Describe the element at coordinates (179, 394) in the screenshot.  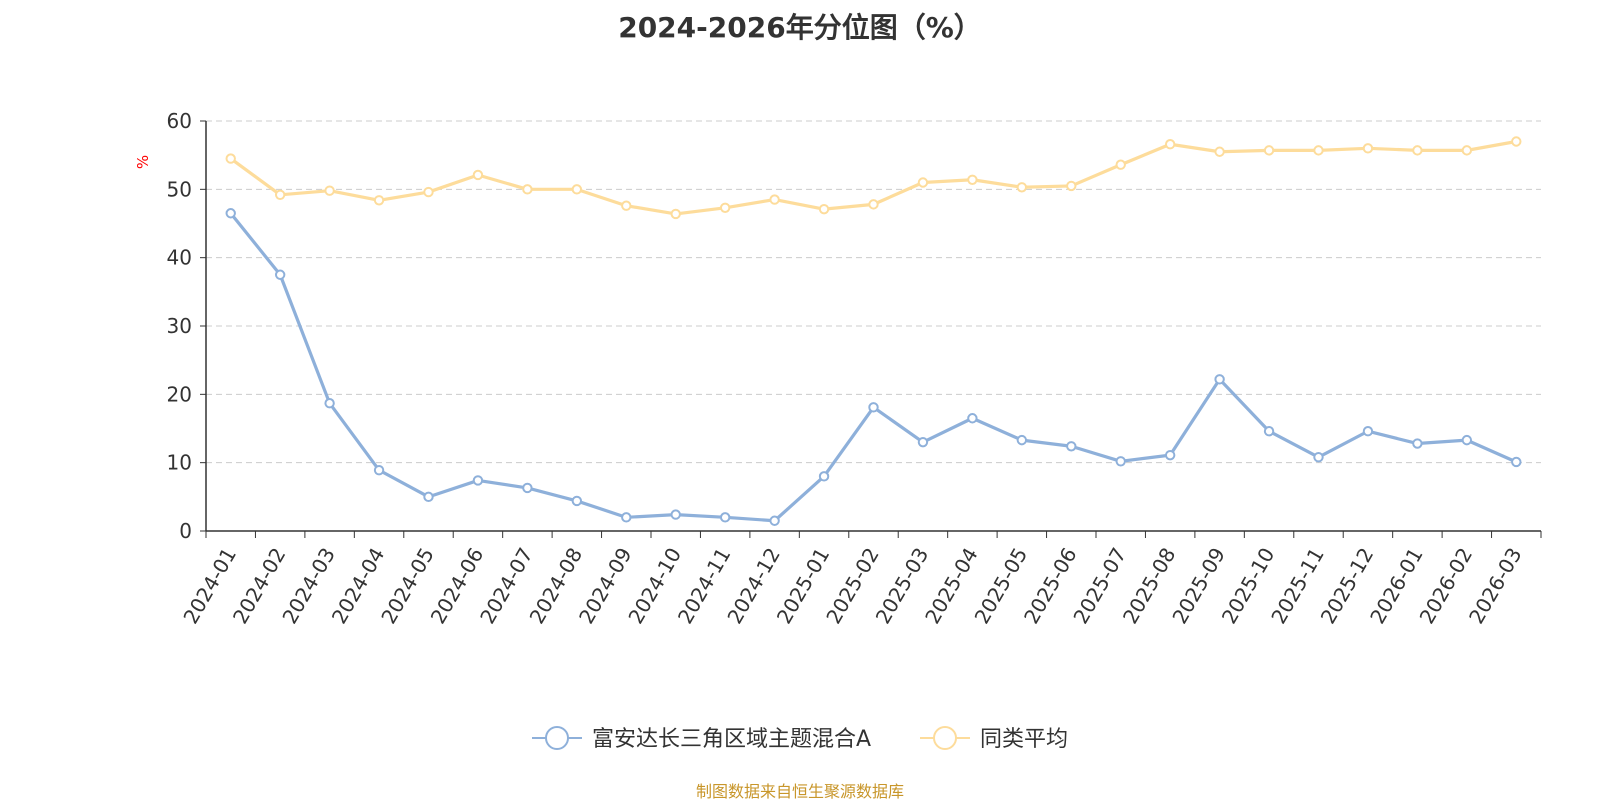
I see `y-tick-label: 20` at that location.